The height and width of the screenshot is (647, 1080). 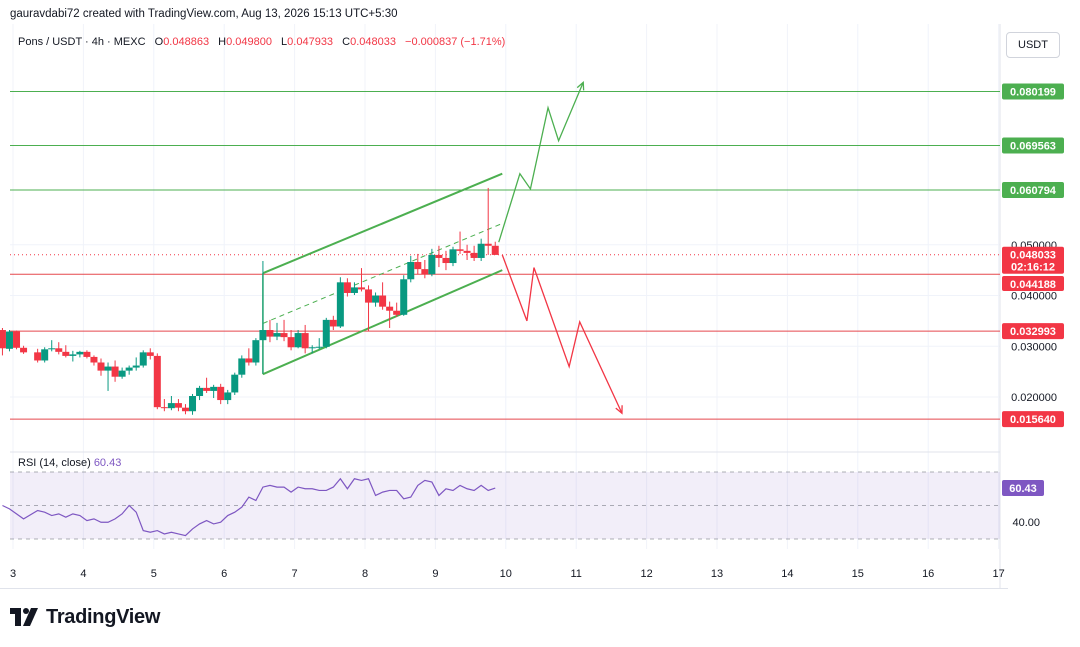 What do you see at coordinates (1026, 523) in the screenshot?
I see `rsi-axis-label: 40.00` at bounding box center [1026, 523].